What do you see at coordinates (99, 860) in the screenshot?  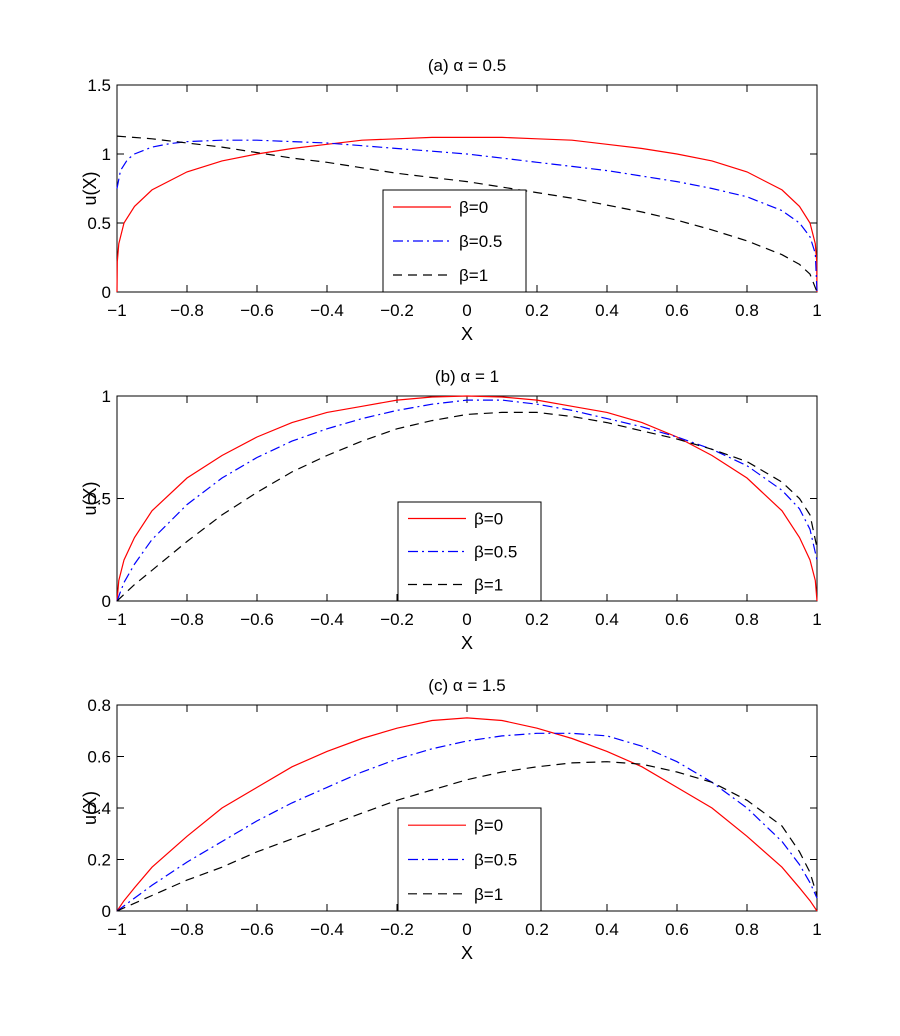 I see `y-tick-label: 0.2` at bounding box center [99, 860].